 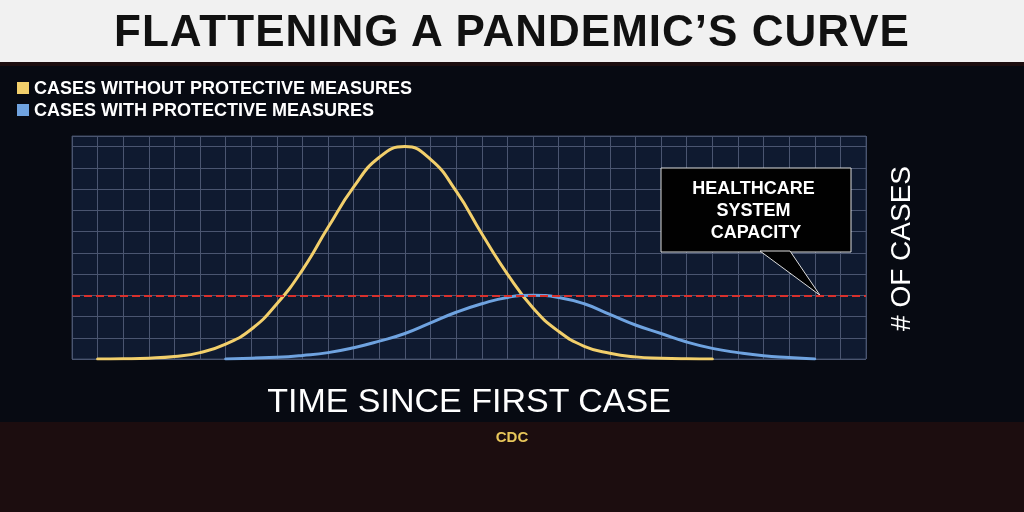 What do you see at coordinates (512, 31) in the screenshot?
I see `chart-title: FLATTENING A PANDEMIC’S CURVE` at bounding box center [512, 31].